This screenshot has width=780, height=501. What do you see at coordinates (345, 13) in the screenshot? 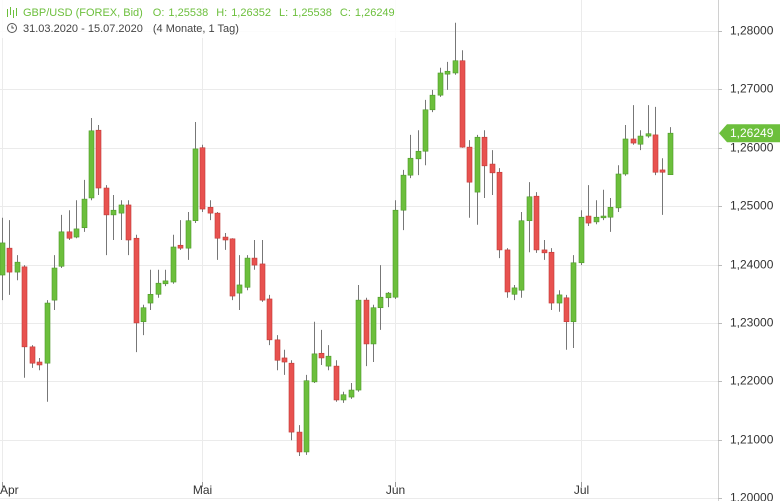
I see `ohlc-key: C:` at bounding box center [345, 13].